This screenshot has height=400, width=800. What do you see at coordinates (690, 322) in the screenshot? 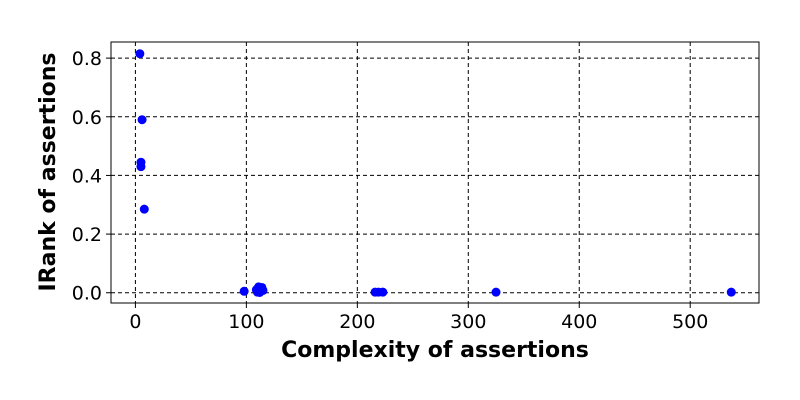
I see `x-tick-label: 500` at bounding box center [690, 322].